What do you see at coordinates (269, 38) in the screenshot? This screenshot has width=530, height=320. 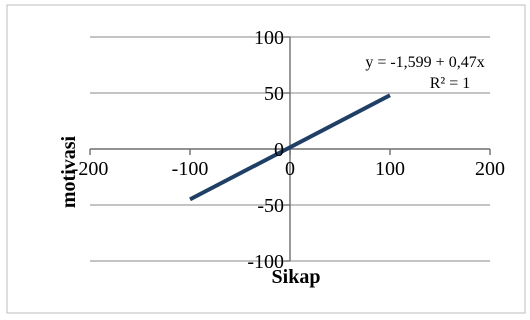 I see `y-tick-label: 100` at bounding box center [269, 38].